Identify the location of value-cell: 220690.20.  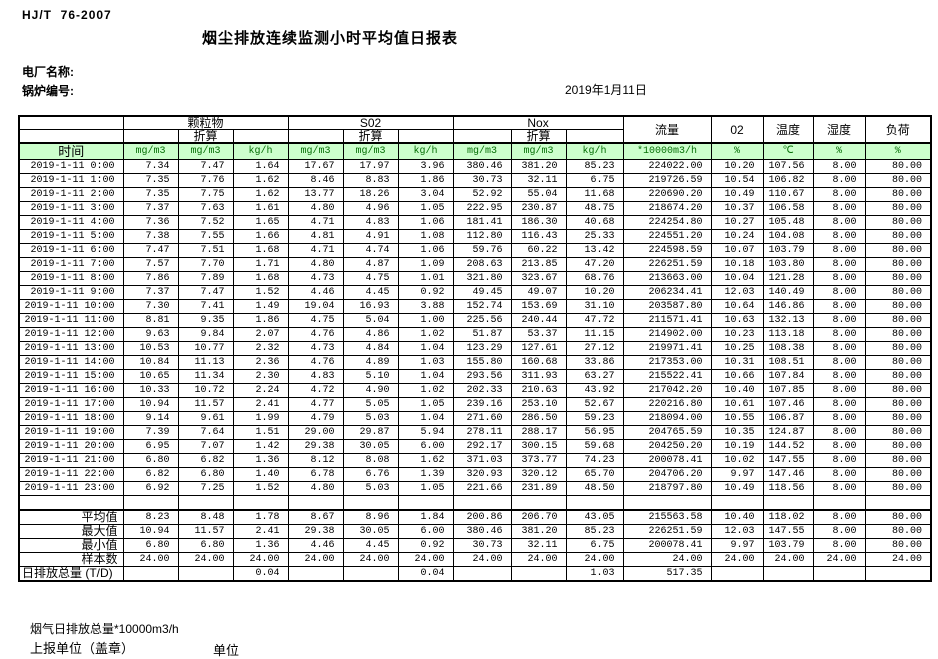
(667, 194).